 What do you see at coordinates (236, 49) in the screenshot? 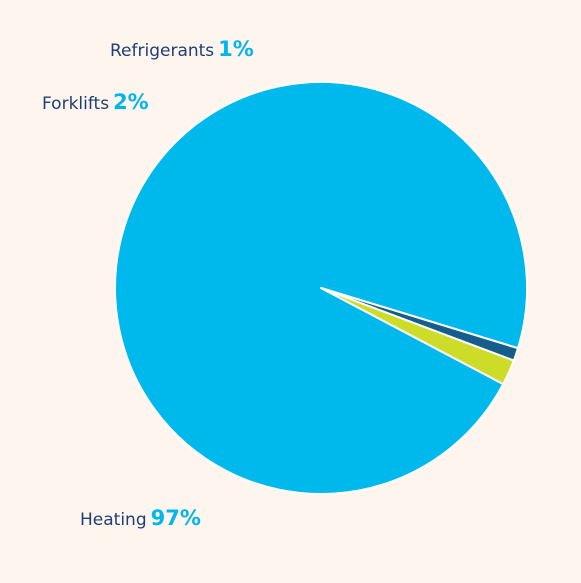
I see `label-refrigerants-value: 1%` at bounding box center [236, 49].